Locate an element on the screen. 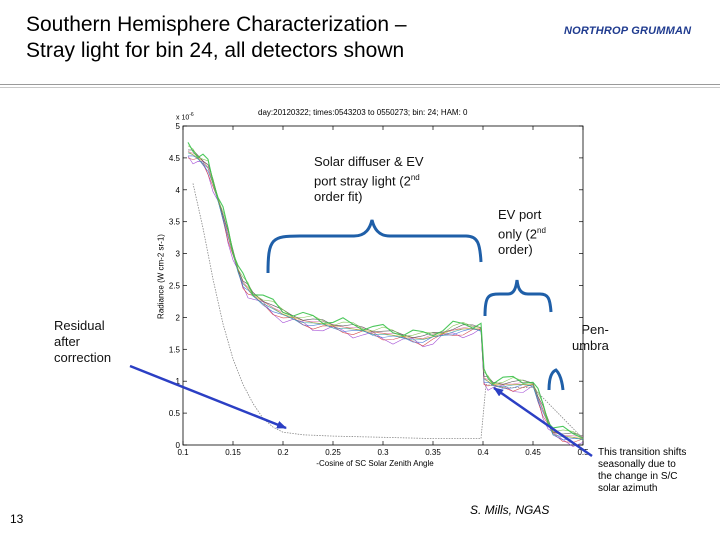 The height and width of the screenshot is (540, 720). x-tick-label-4: 0.3 is located at coordinates (383, 452).